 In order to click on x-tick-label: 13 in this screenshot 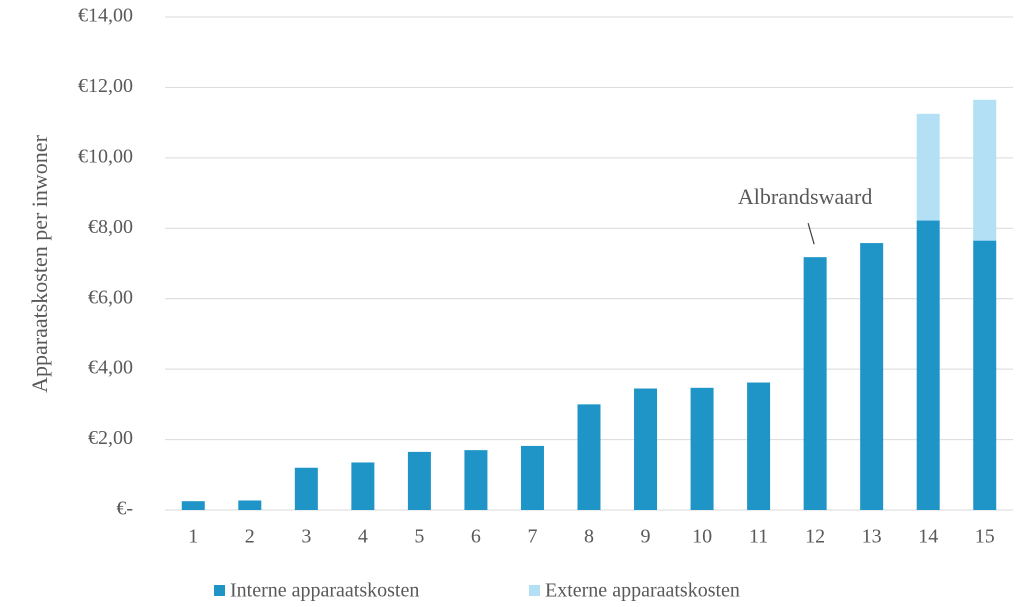, I will do `click(872, 537)`.